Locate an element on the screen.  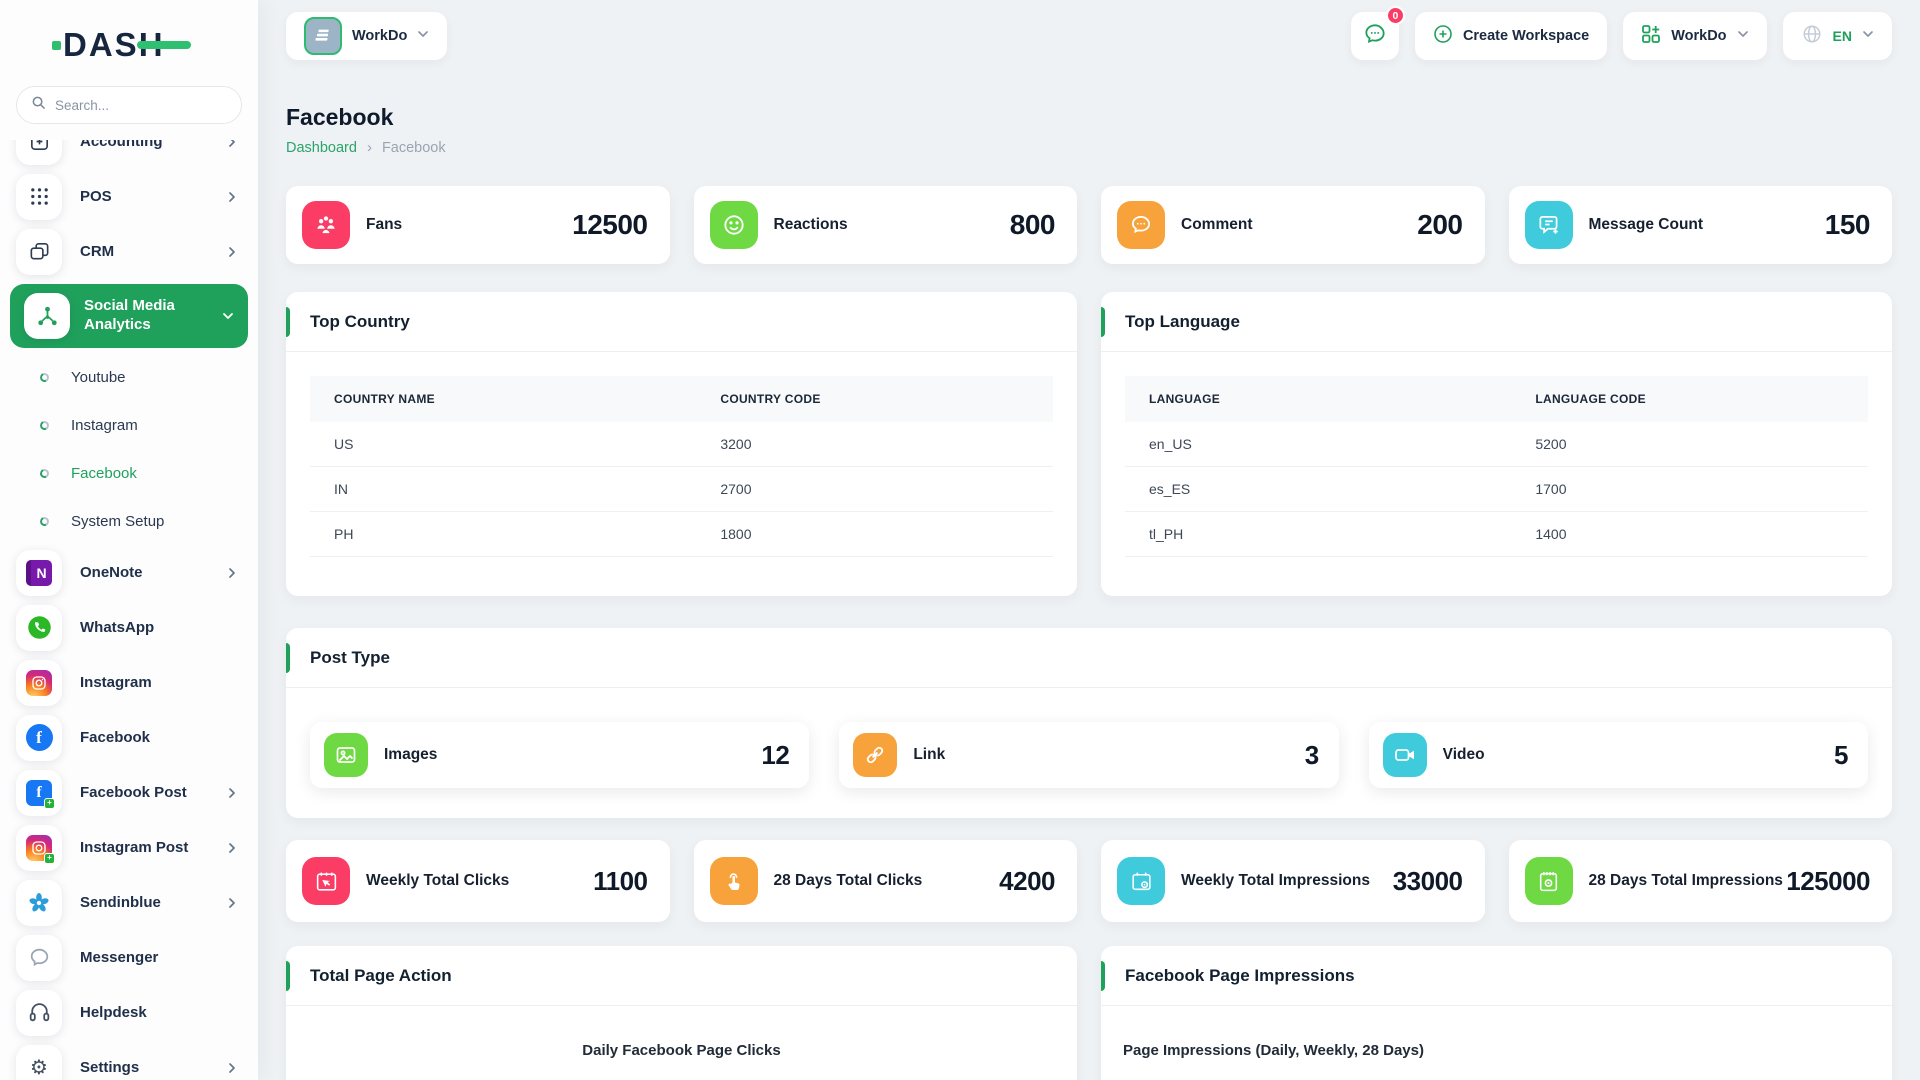
create-workspace-button: Create Workspace is located at coordinates (1511, 36).